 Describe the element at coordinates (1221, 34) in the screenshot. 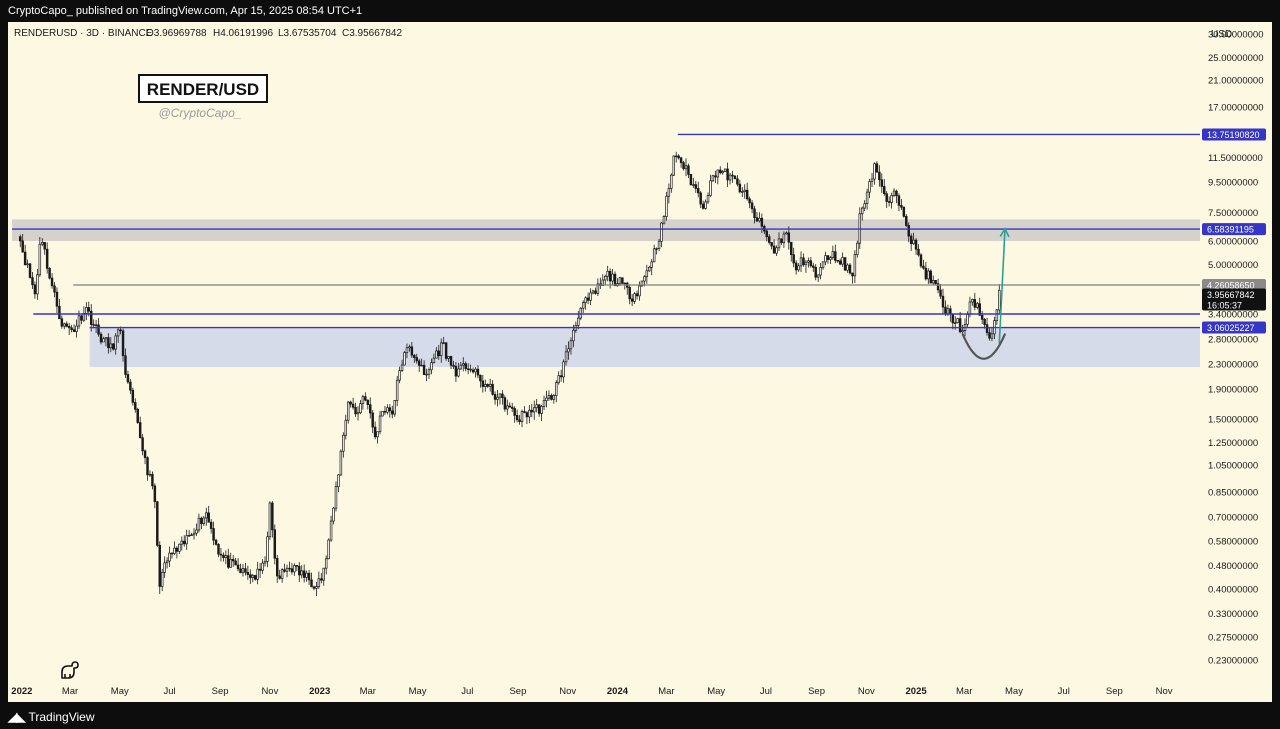

I see `axis-currency: USD` at that location.